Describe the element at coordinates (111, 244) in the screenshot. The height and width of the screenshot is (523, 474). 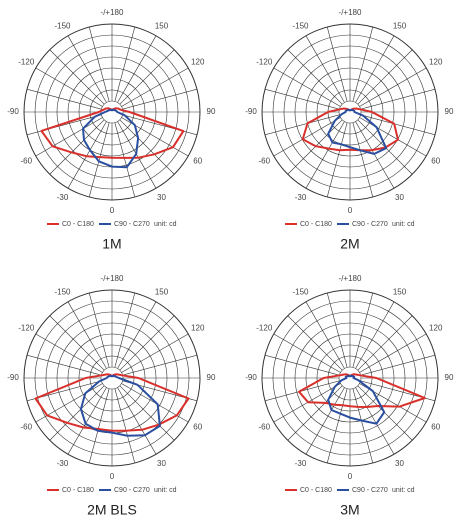
I see `chart-caption: 1M` at that location.